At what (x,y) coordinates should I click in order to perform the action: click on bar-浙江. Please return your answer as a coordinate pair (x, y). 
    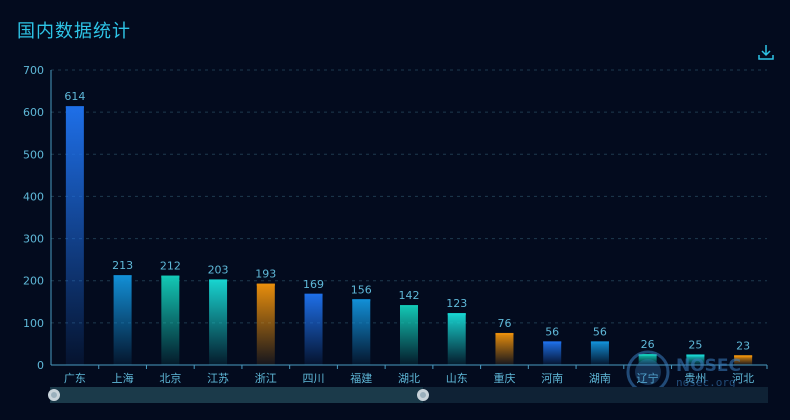
    Looking at the image, I should click on (265, 324).